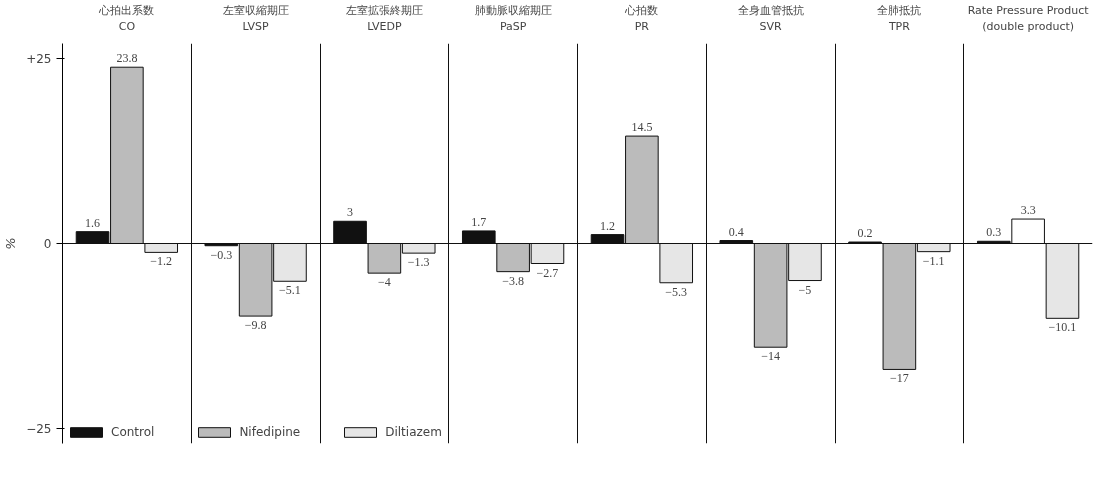 This screenshot has width=1104, height=487. Describe the element at coordinates (933, 260) in the screenshot. I see `data-label: −1.1` at that location.